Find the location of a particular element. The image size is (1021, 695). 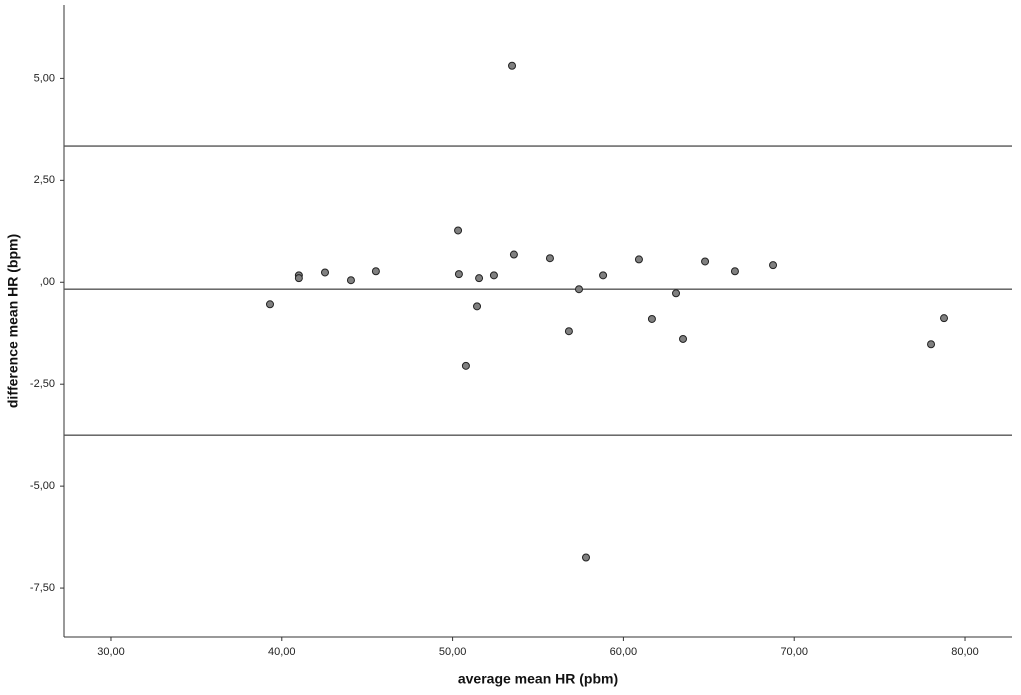

y-tick-label: -5,00 is located at coordinates (42, 486).